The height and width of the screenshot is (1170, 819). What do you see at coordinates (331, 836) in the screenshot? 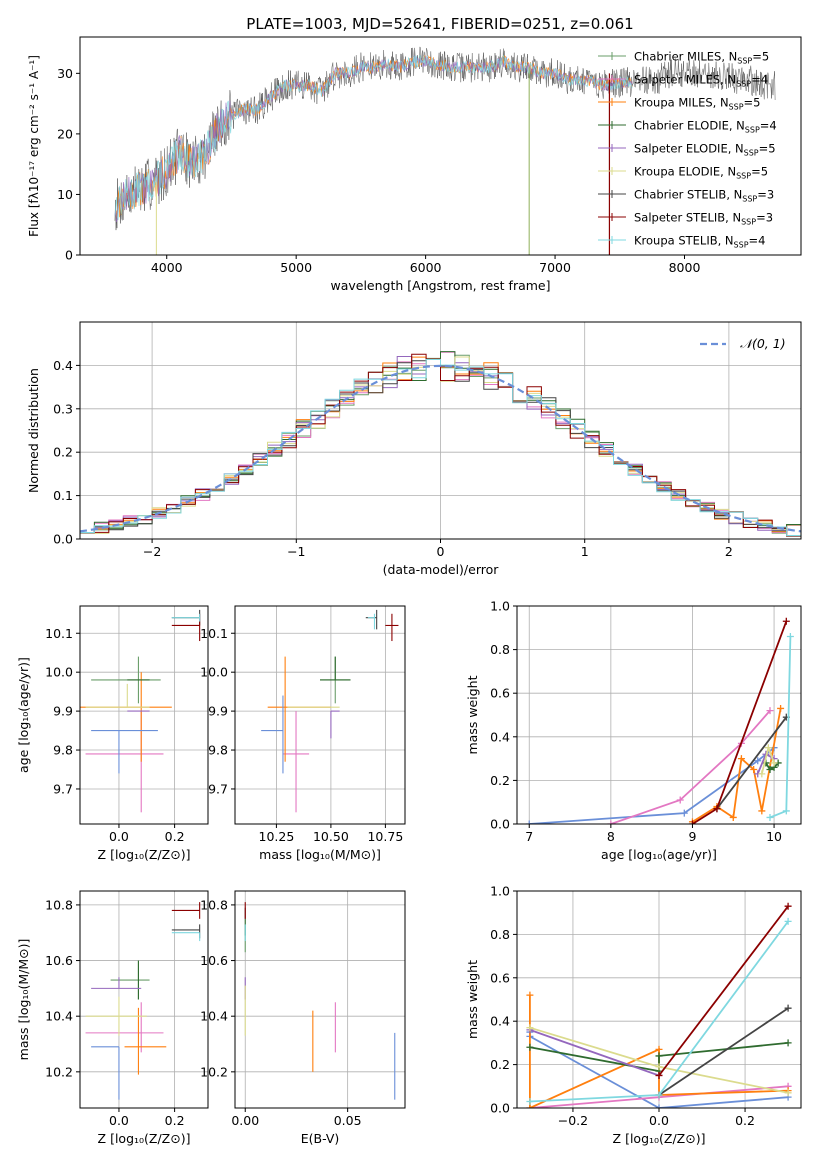
I see `x-tick-label-10-5: 10.50` at bounding box center [331, 836].